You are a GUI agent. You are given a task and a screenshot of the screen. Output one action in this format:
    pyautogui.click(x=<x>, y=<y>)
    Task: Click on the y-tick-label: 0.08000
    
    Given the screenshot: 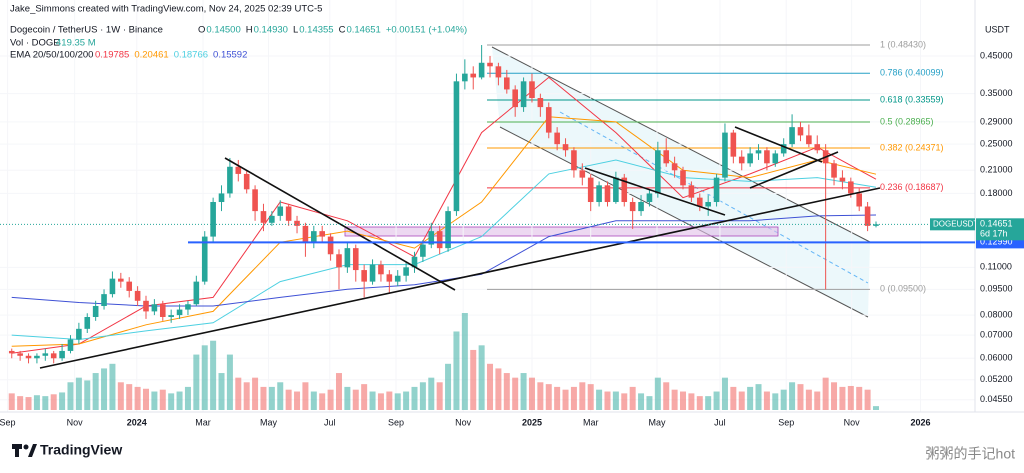 What is the action you would take?
    pyautogui.click(x=996, y=314)
    